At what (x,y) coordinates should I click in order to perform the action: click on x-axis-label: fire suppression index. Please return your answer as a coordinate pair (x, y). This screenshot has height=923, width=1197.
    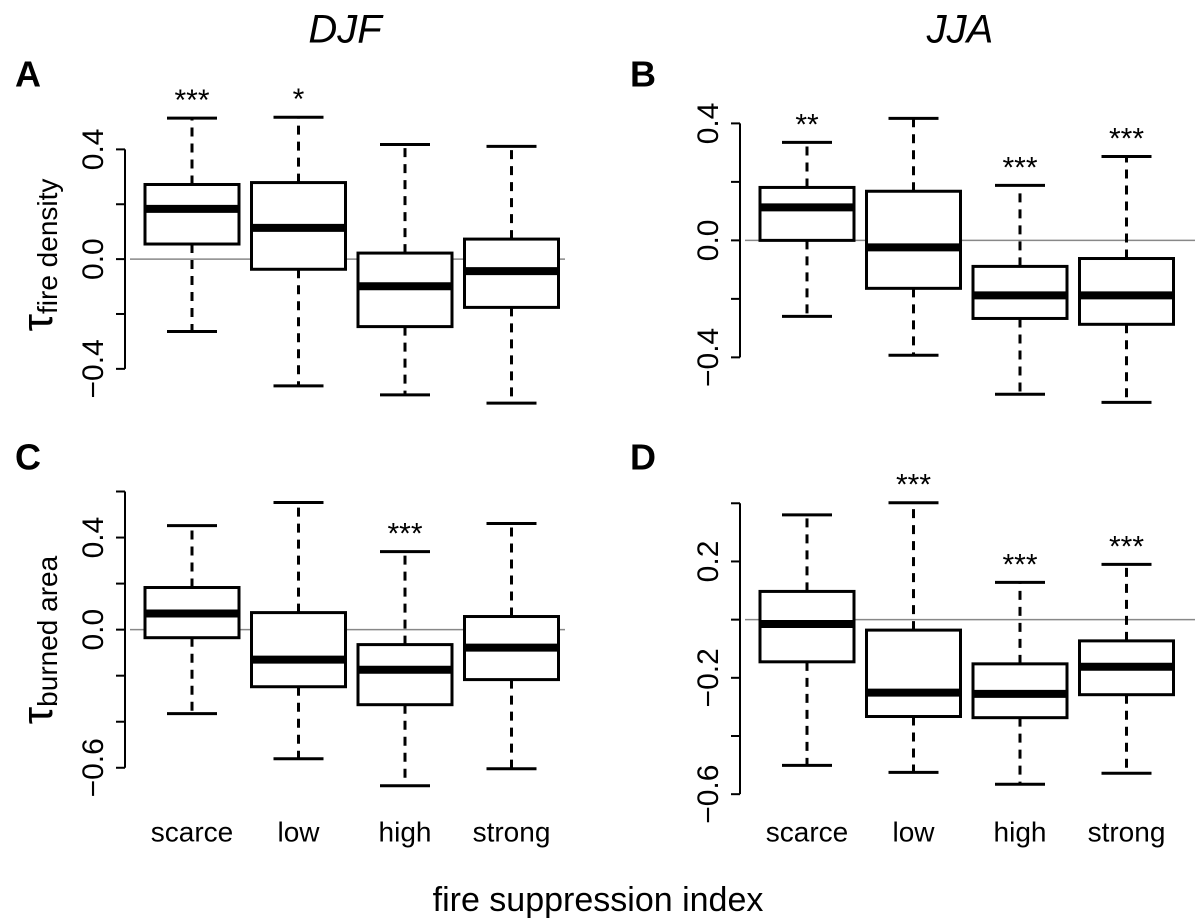
    Looking at the image, I should click on (598, 900).